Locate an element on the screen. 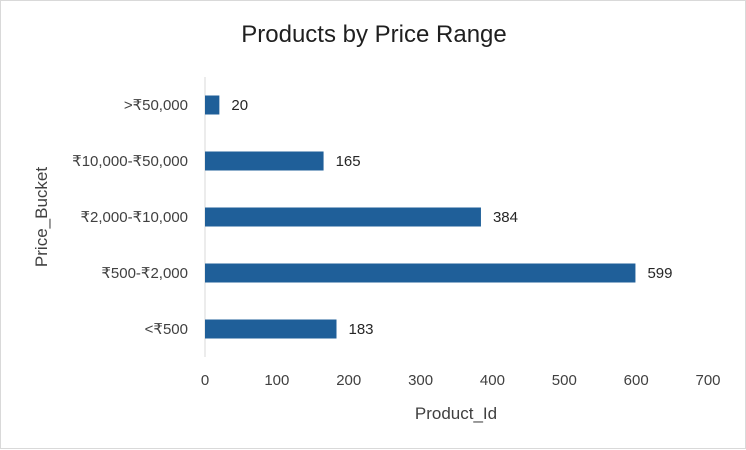 The image size is (746, 450). x-tick-label: 400 is located at coordinates (492, 380).